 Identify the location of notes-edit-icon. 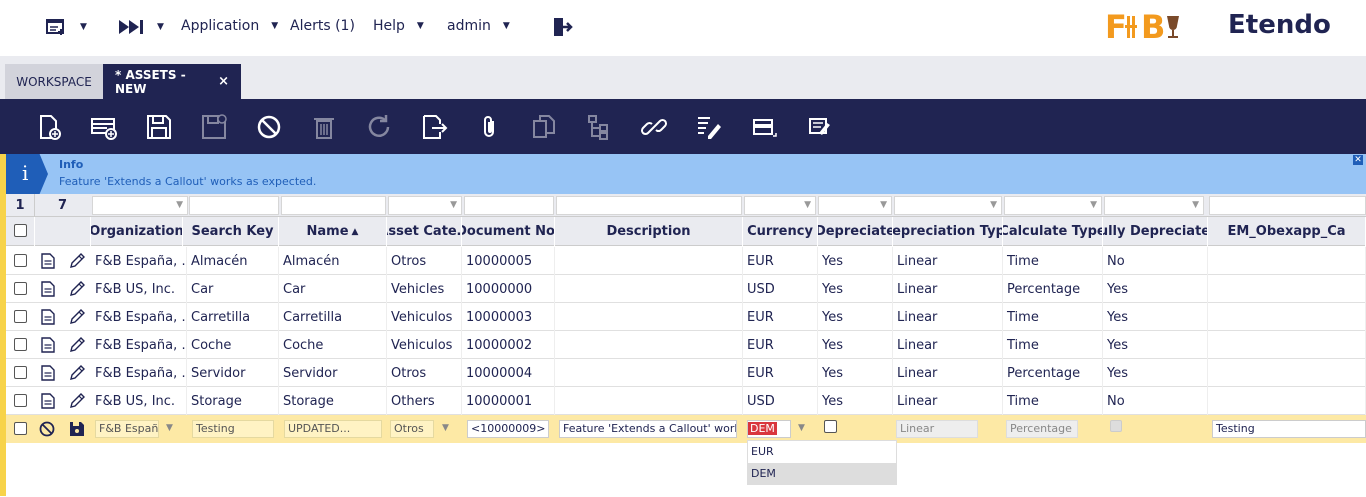
(819, 127).